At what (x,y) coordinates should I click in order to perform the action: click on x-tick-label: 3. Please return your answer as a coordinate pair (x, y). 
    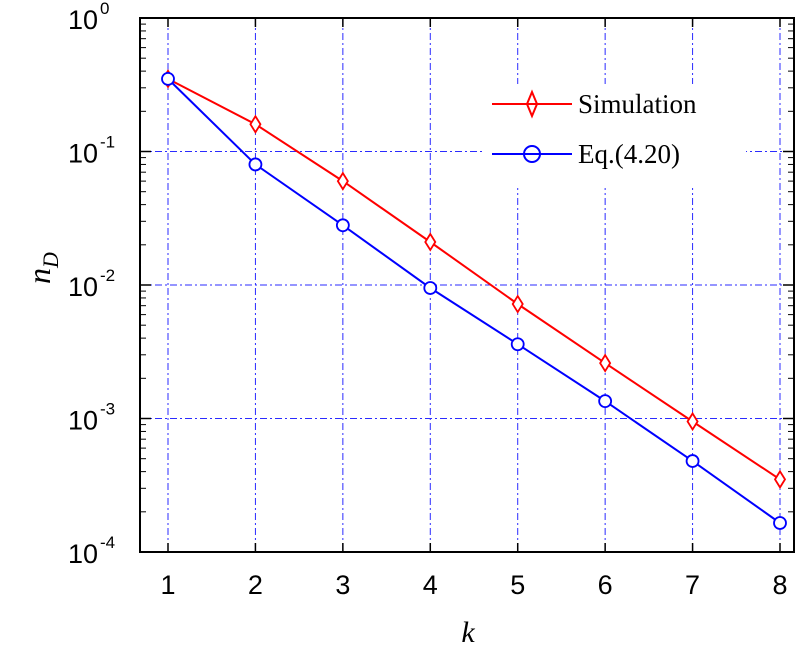
    Looking at the image, I should click on (342, 585).